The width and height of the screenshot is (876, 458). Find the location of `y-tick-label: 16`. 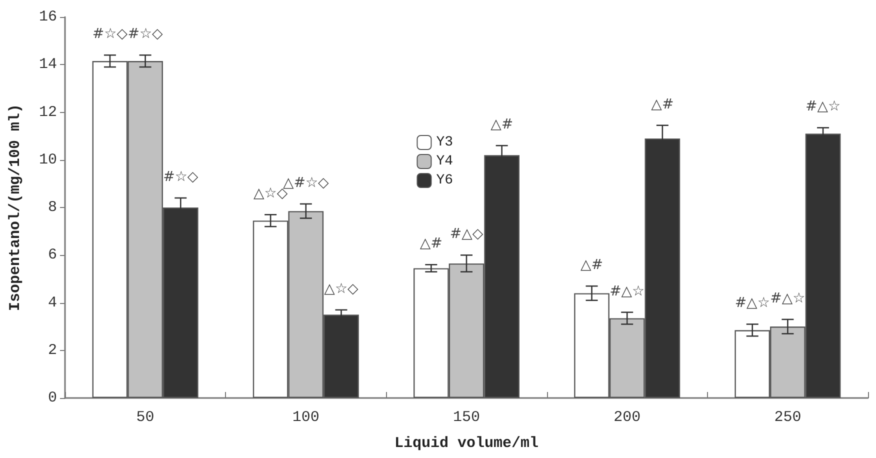

y-tick-label: 16 is located at coordinates (47, 17).